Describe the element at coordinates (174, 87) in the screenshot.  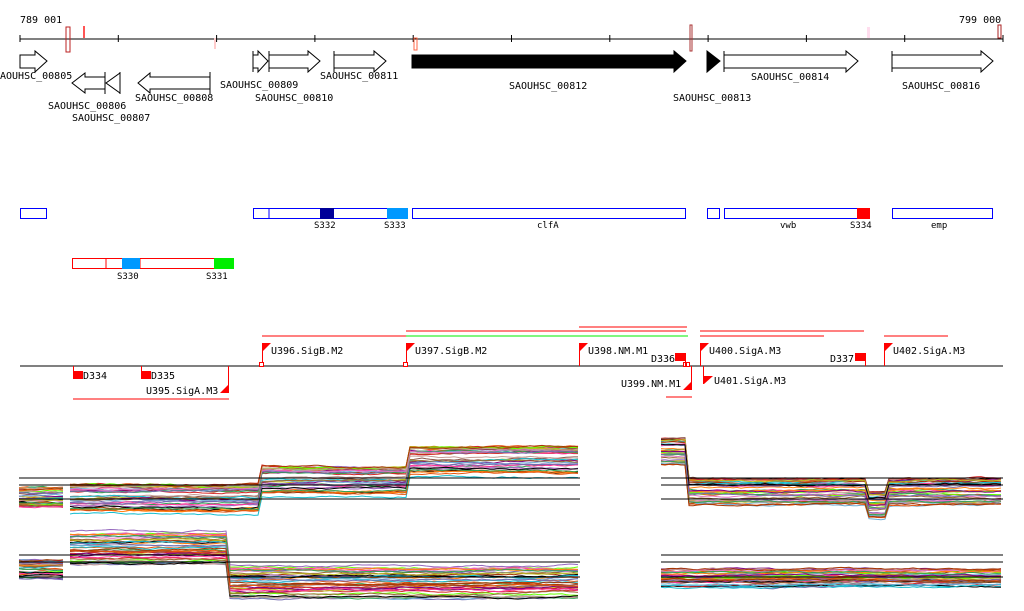
I see `gene-SAOUHSC_00808: SAOUHSC_00808` at that location.